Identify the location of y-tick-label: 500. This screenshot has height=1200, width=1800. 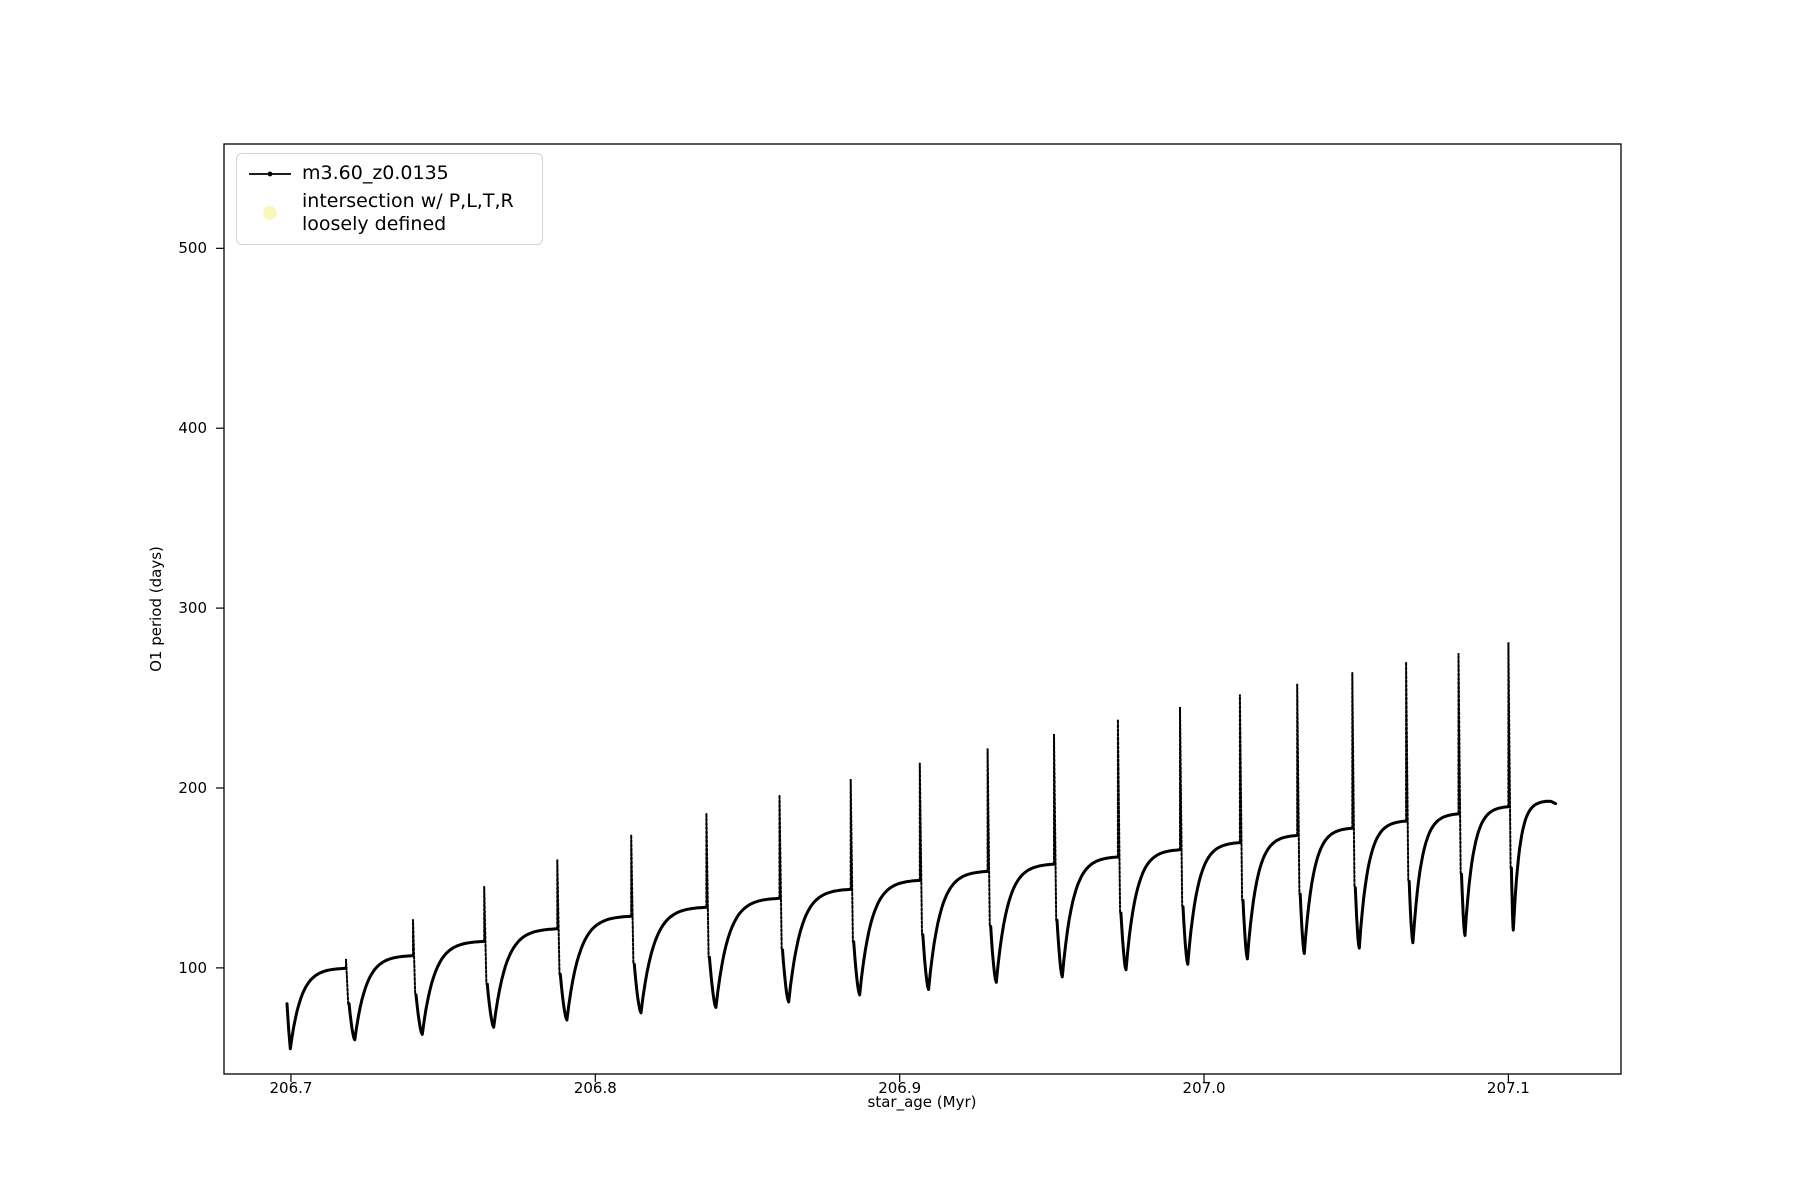
(192, 248).